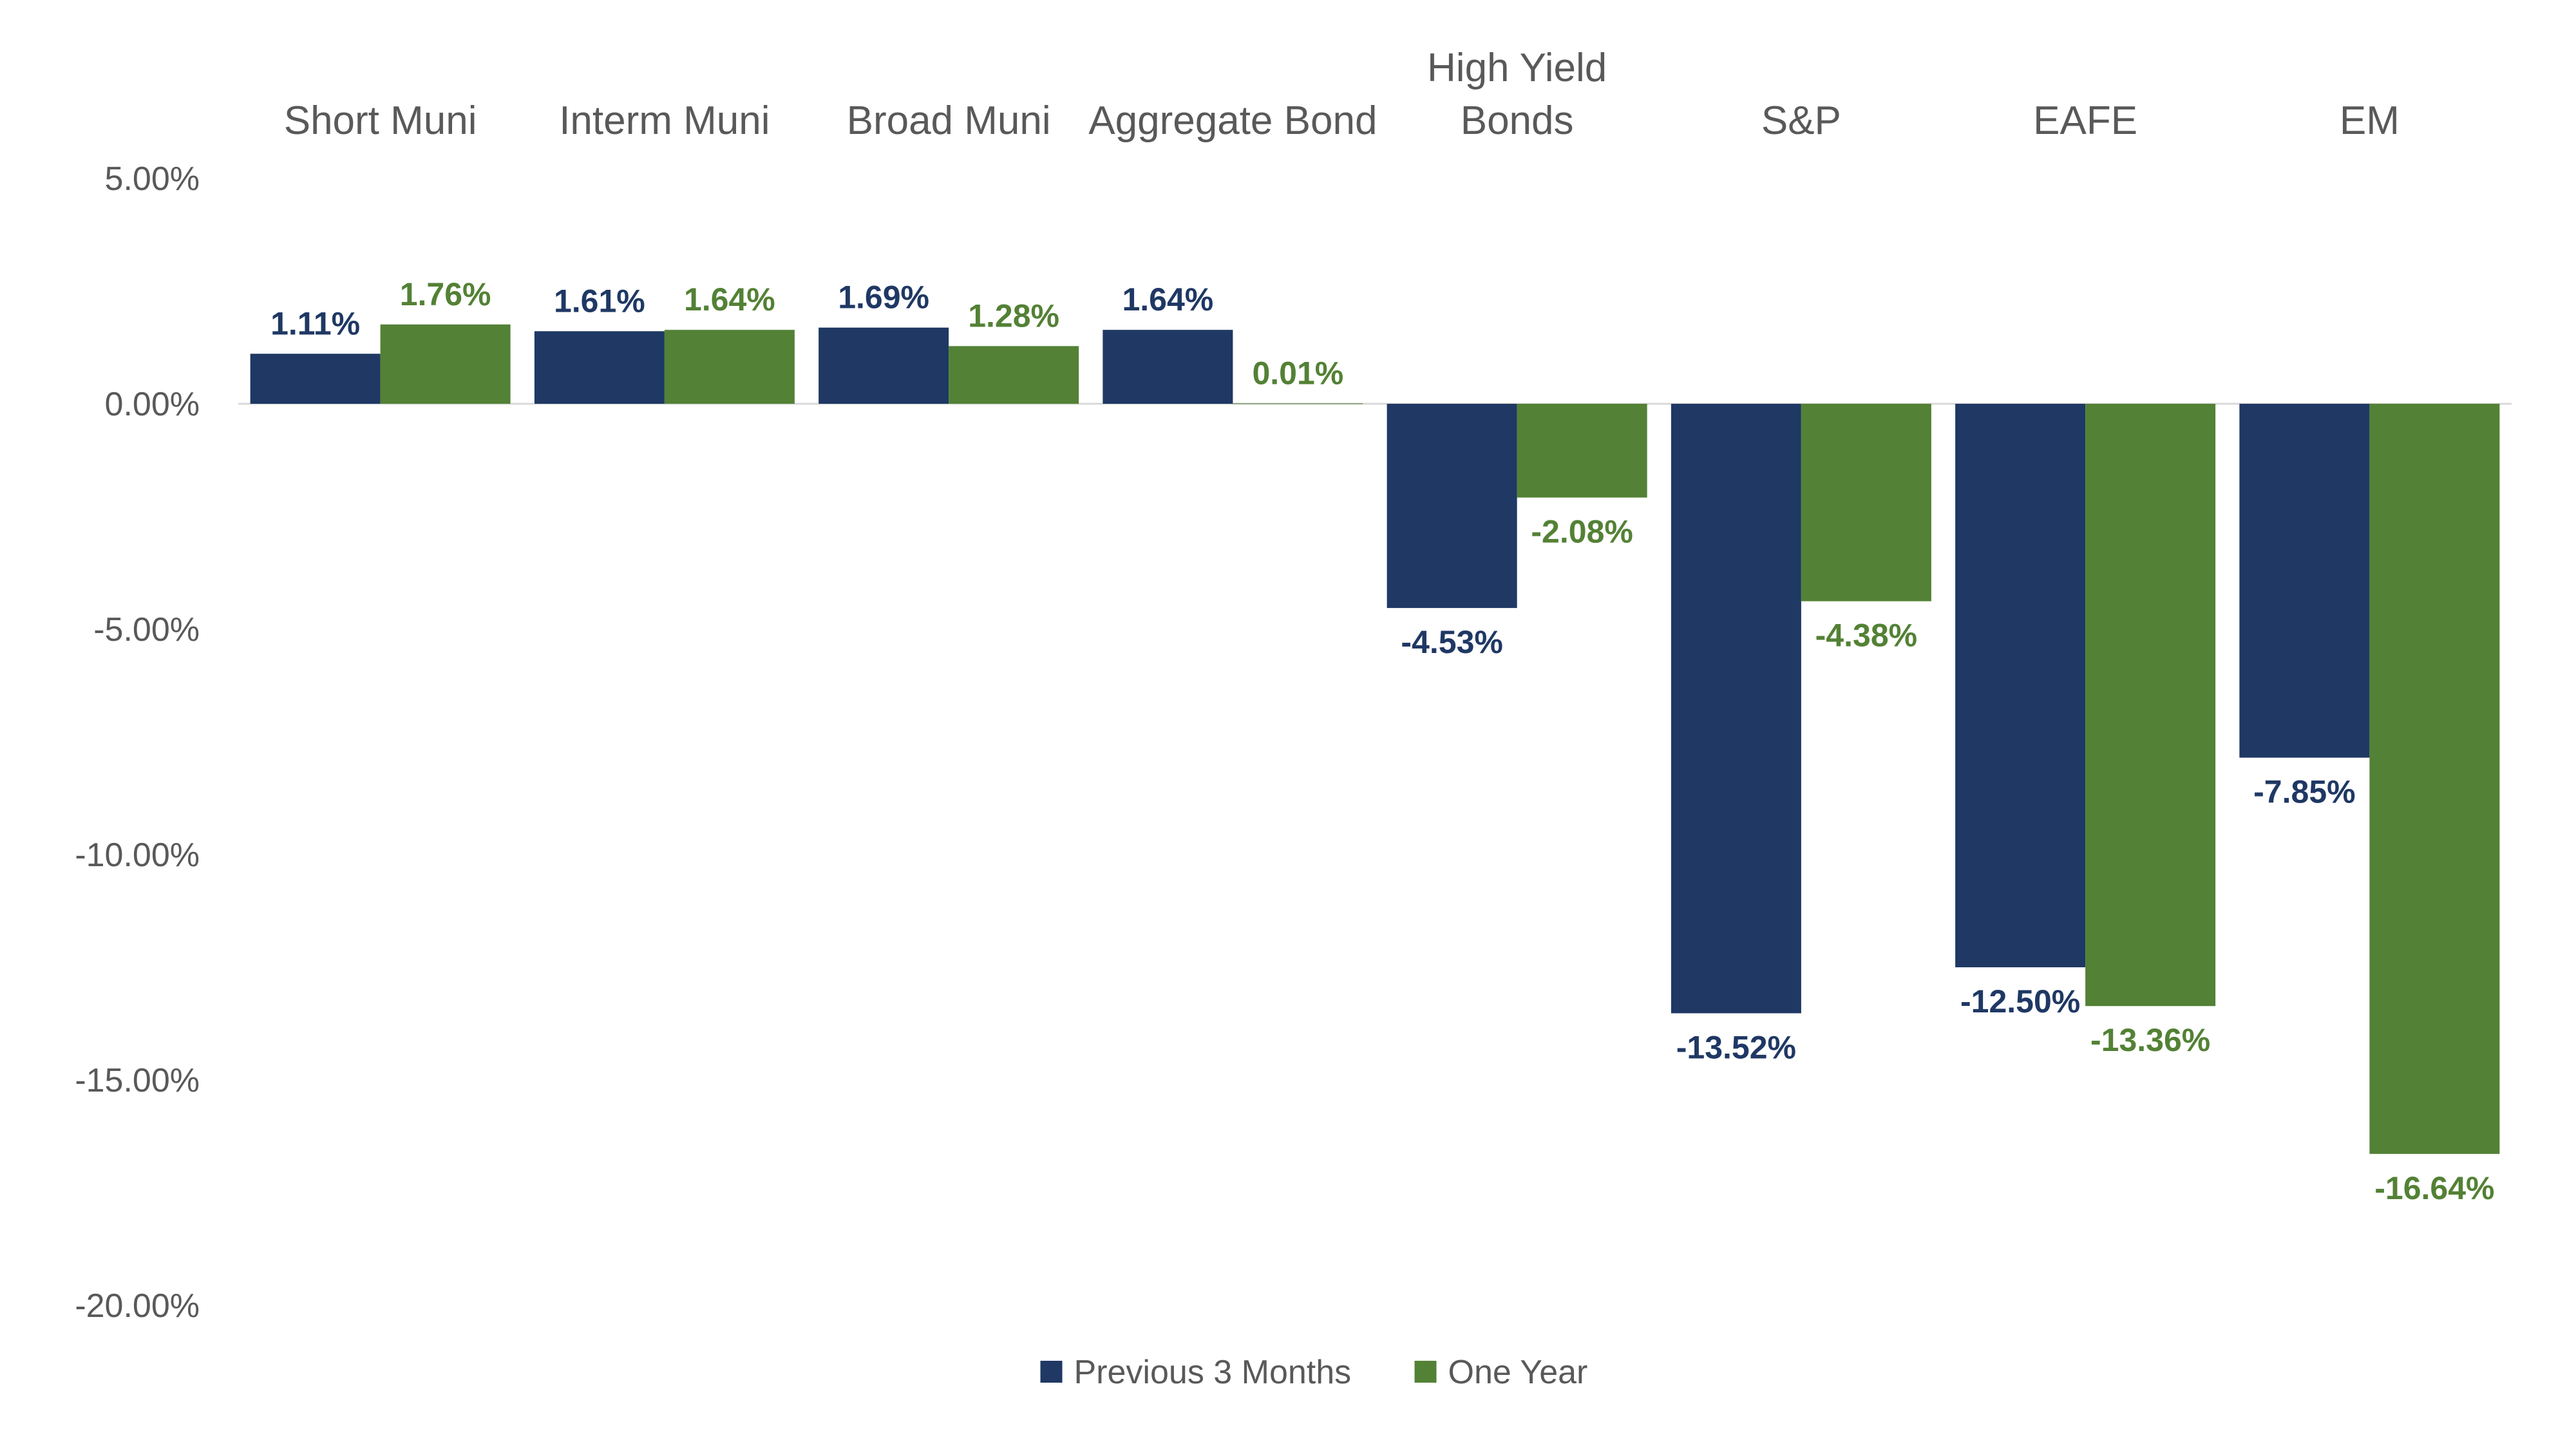 The width and height of the screenshot is (2576, 1449). What do you see at coordinates (2150, 1040) in the screenshot?
I see `data-label: -13.36%` at bounding box center [2150, 1040].